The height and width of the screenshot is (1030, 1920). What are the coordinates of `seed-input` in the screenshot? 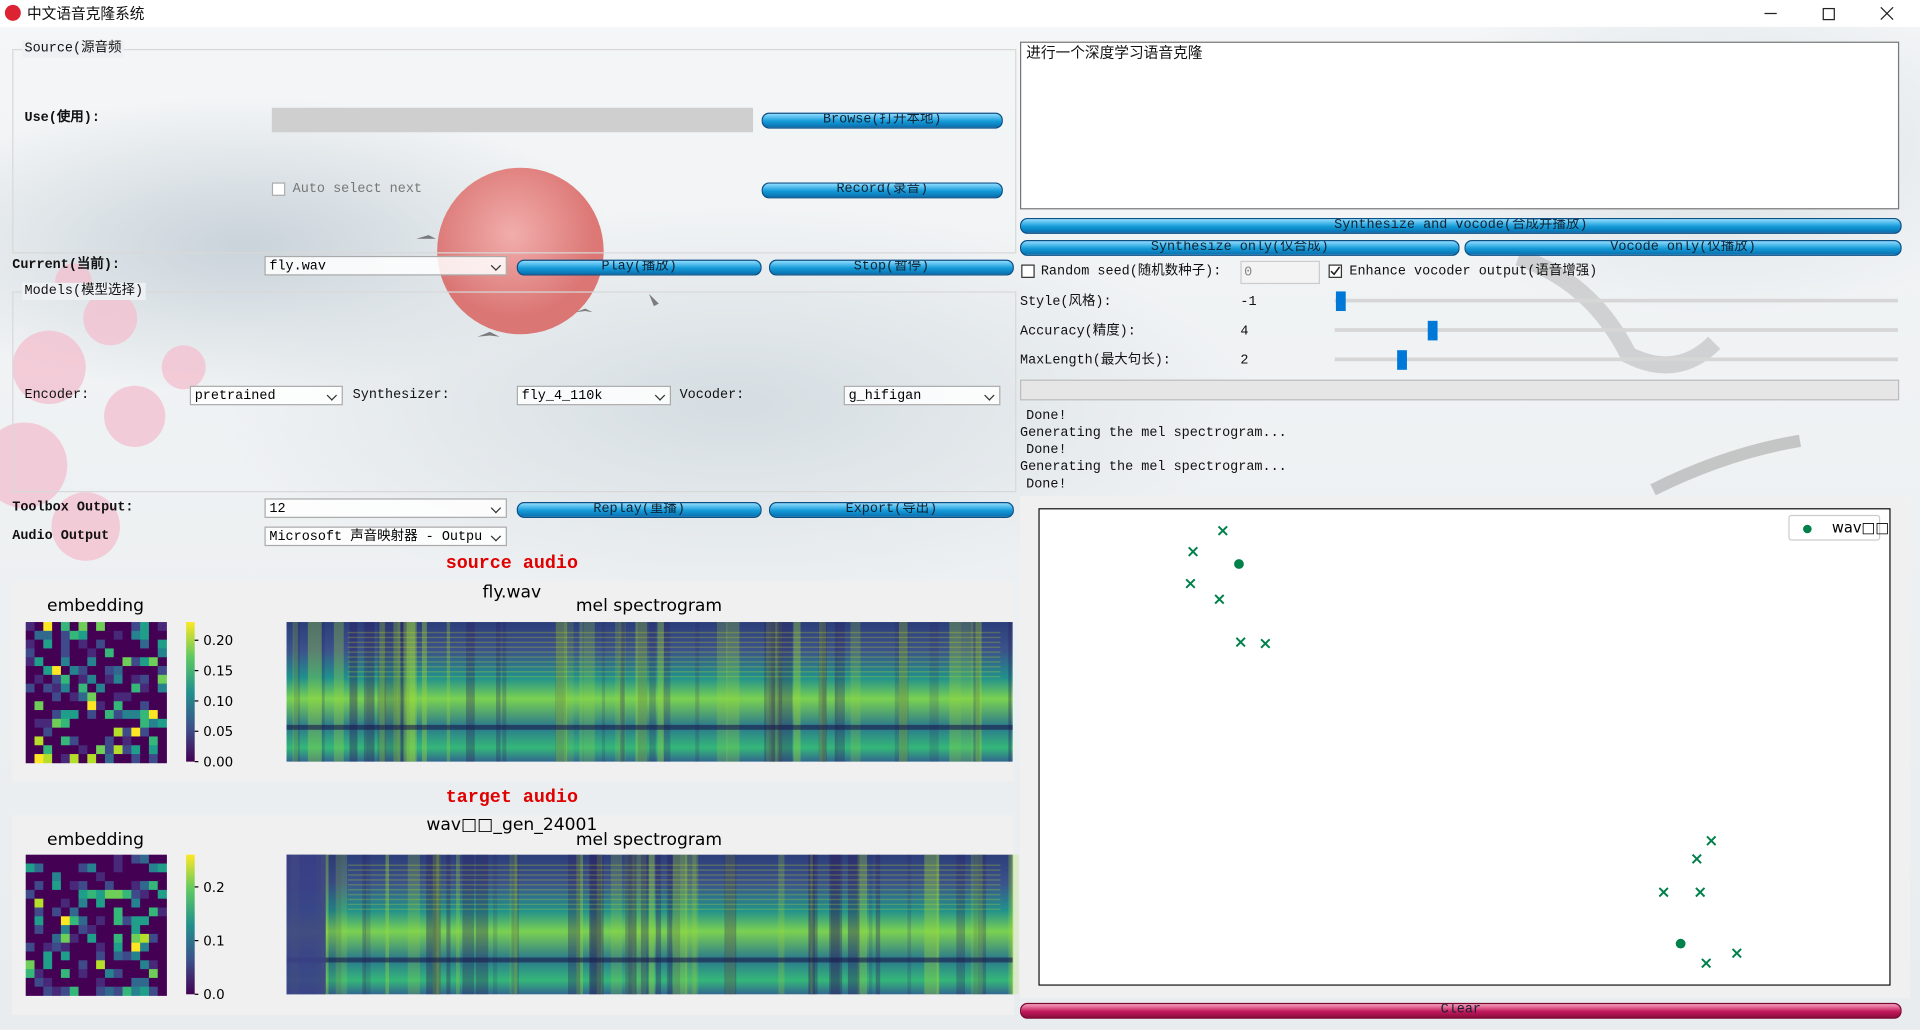 It's located at (1280, 272).